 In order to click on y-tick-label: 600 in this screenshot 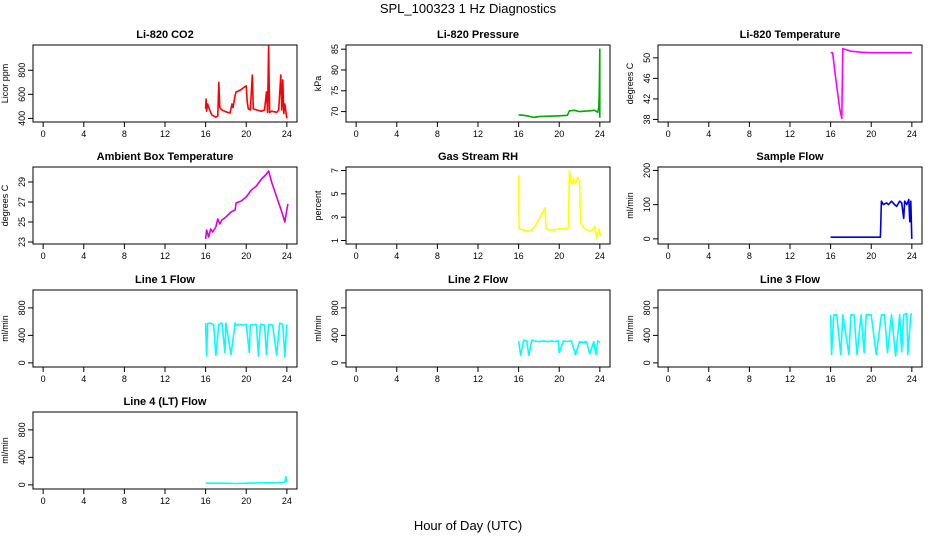, I will do `click(22, 94)`.